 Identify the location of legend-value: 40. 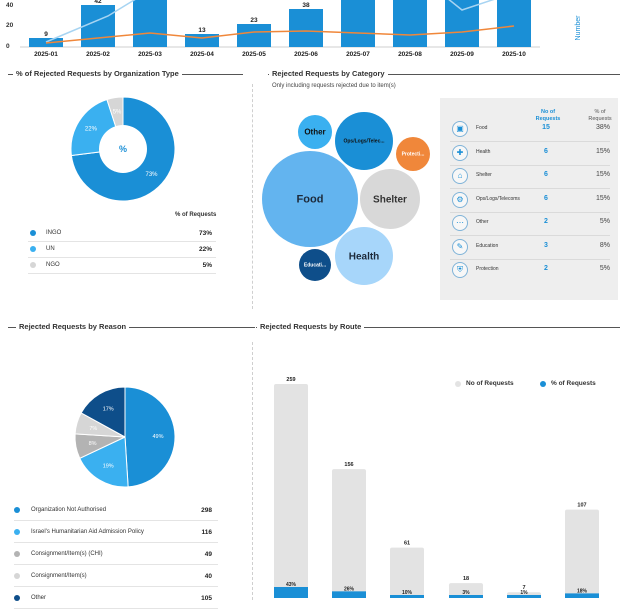
(208, 576).